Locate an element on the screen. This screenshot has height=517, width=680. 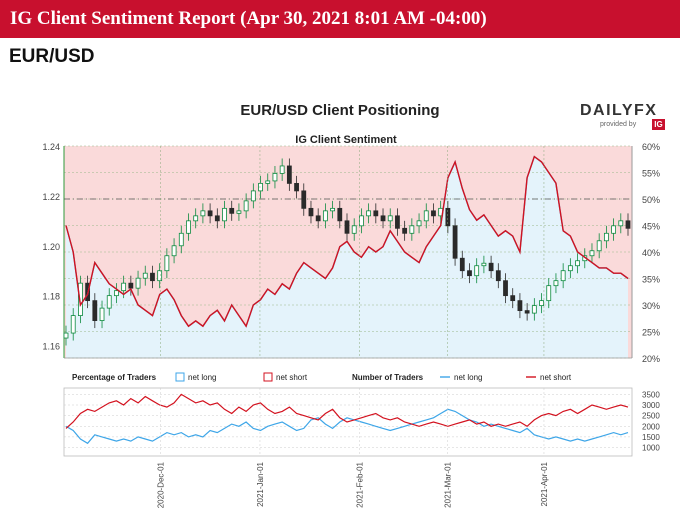
right-tick-label: 40% is located at coordinates (651, 253).